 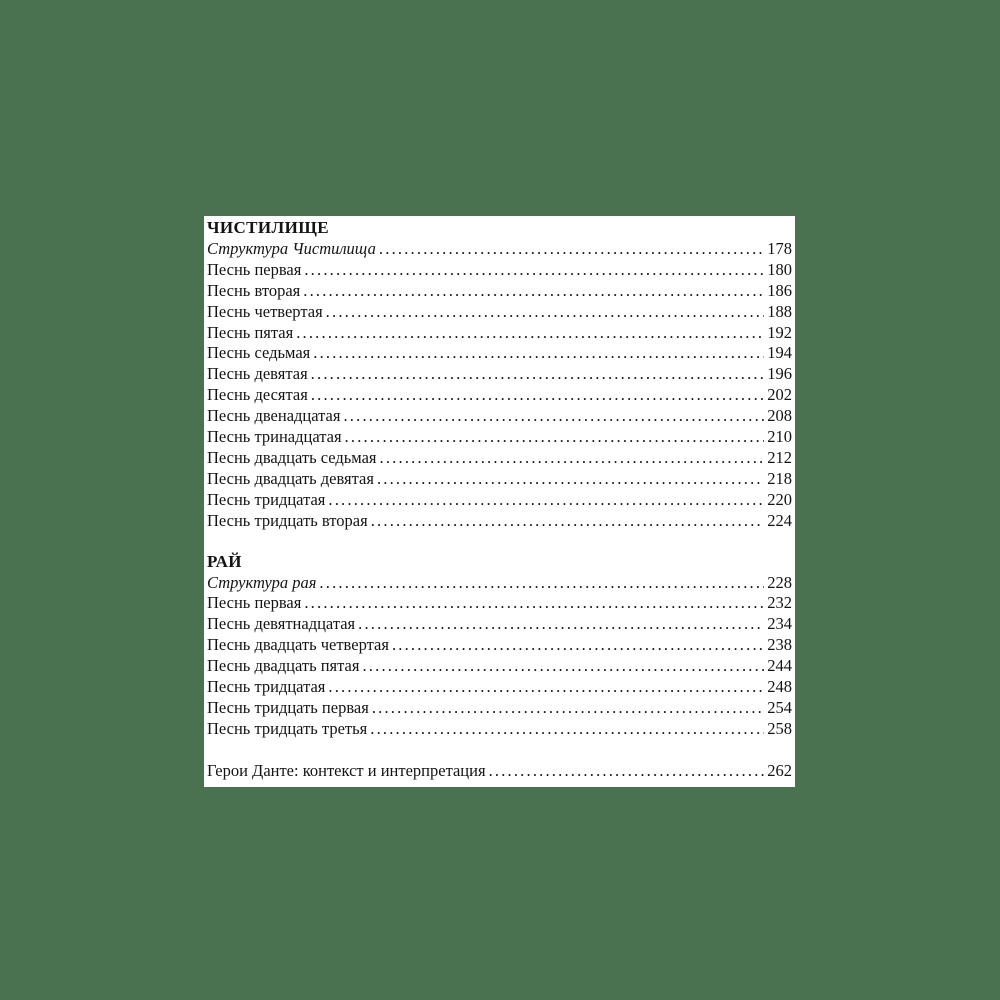 I want to click on toc-entry-page: 244, so click(x=779, y=666).